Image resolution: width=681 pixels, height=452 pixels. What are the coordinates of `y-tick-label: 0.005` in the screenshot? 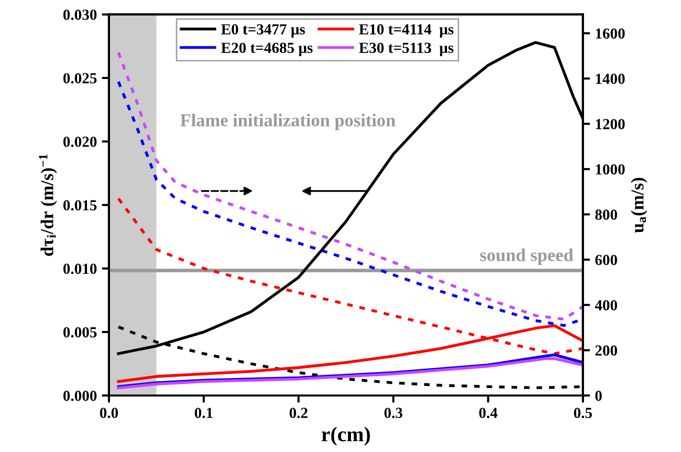 It's located at (80, 332).